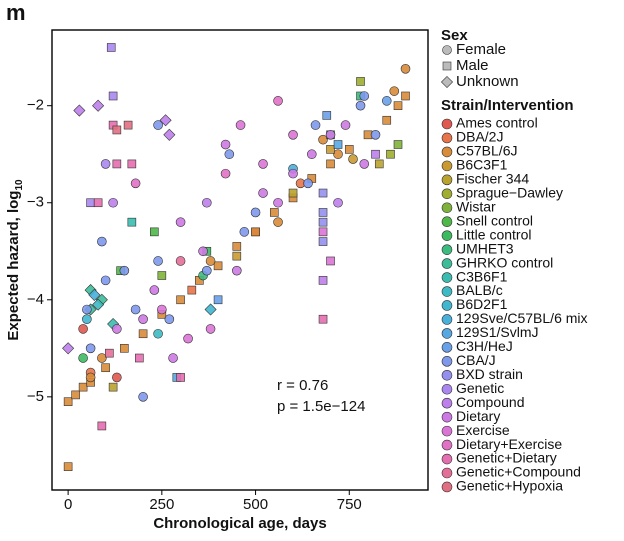 The width and height of the screenshot is (624, 541). I want to click on legend-label: Female, so click(481, 49).